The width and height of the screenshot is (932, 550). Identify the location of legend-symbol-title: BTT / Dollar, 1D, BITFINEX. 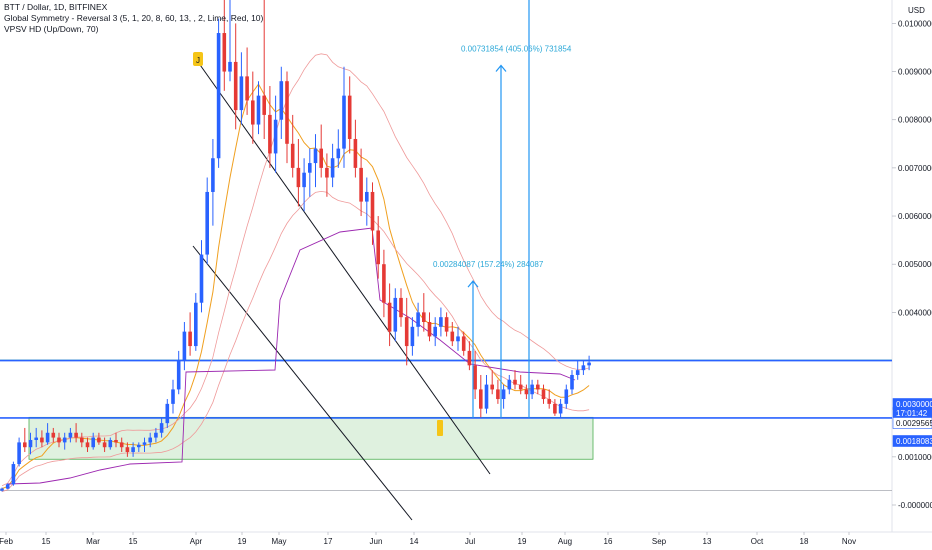
(56, 7).